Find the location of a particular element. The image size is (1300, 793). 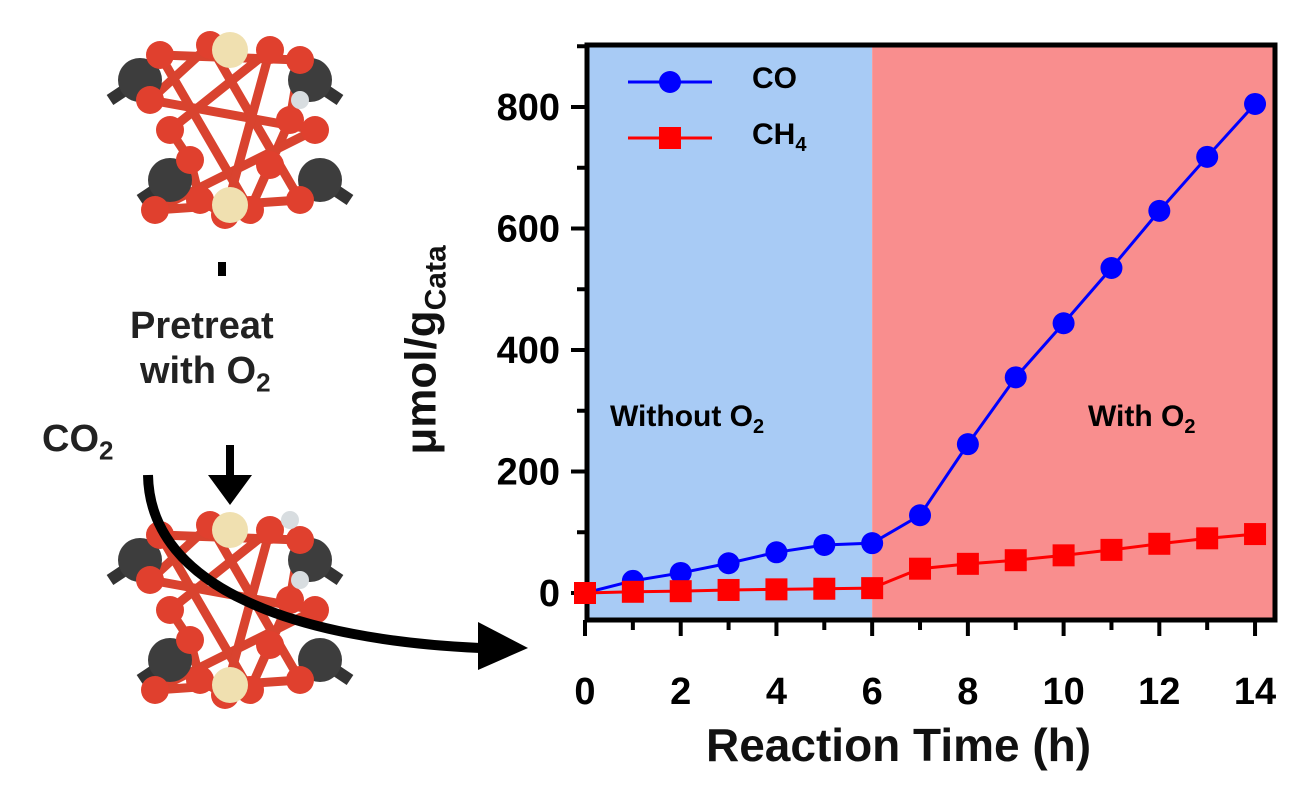

legend-co: CO is located at coordinates (774, 79).